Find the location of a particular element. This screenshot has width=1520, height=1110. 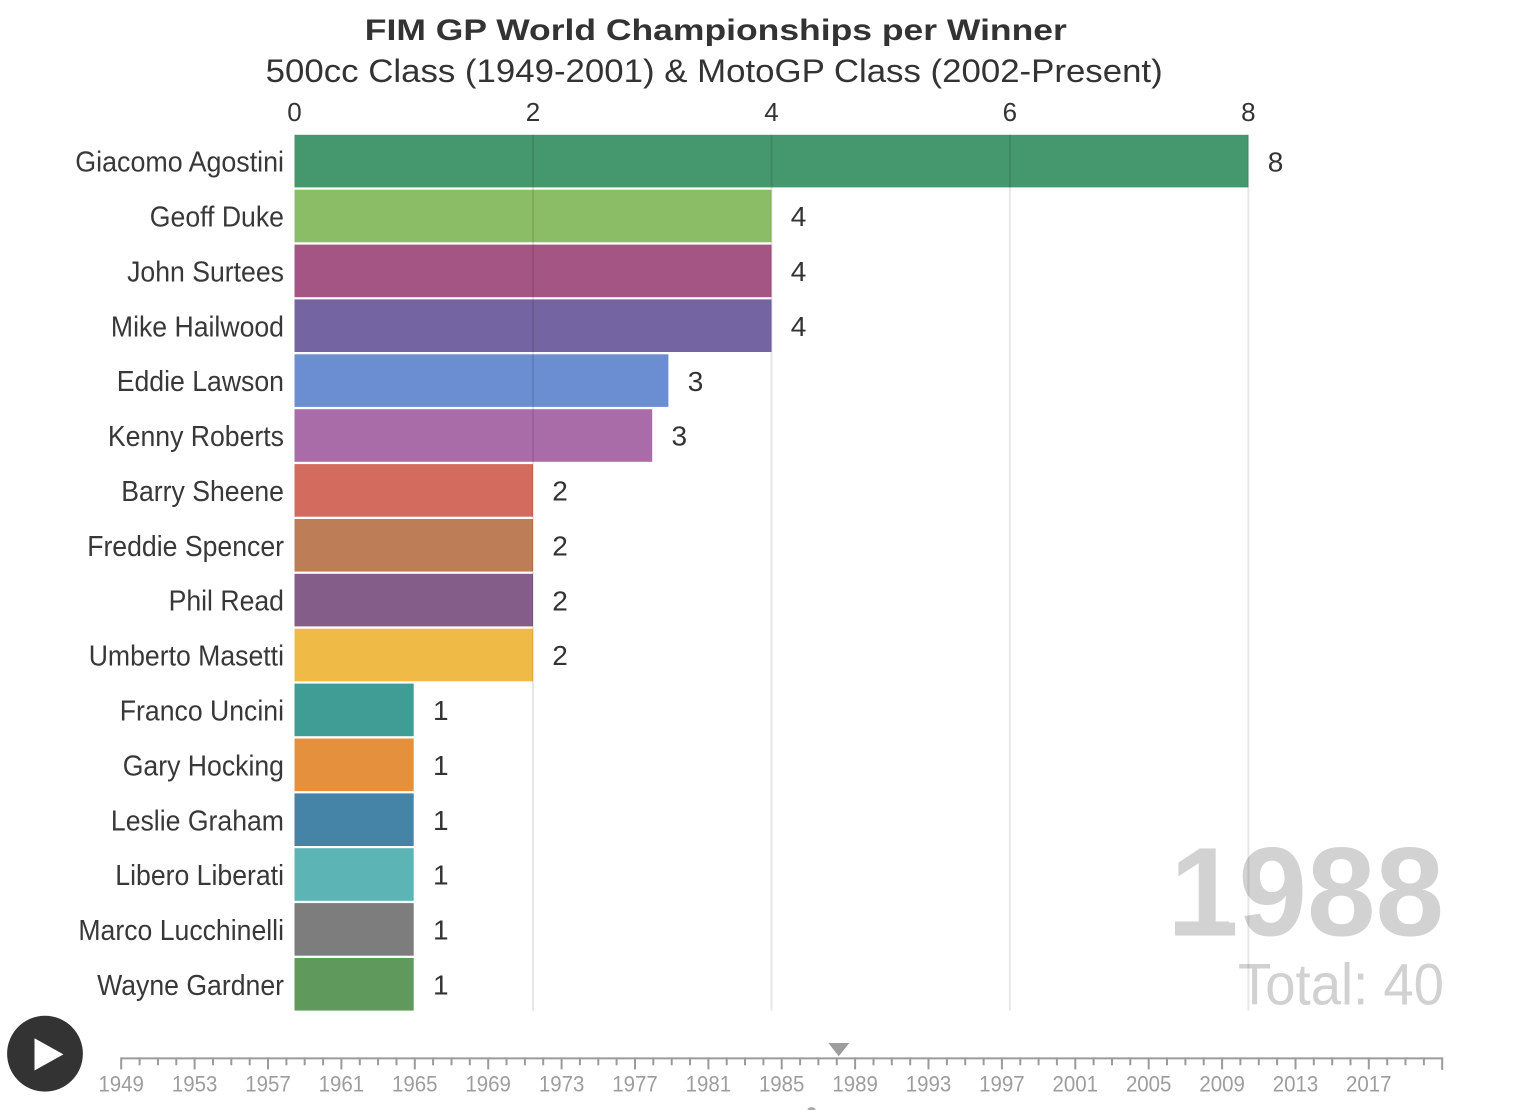

svg-text: Freddie Spencer is located at coordinates (185, 547).